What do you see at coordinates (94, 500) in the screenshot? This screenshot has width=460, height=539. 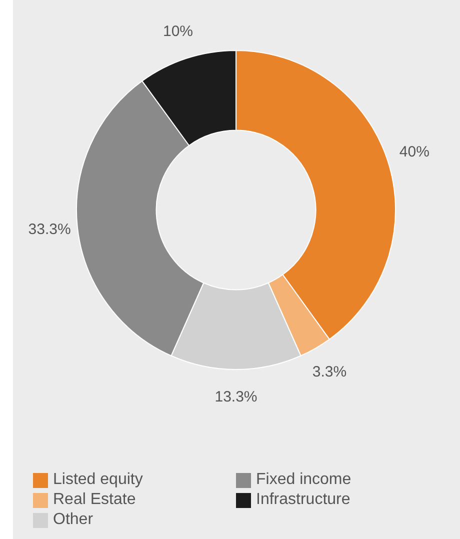 I see `legend-label: Real Estate` at bounding box center [94, 500].